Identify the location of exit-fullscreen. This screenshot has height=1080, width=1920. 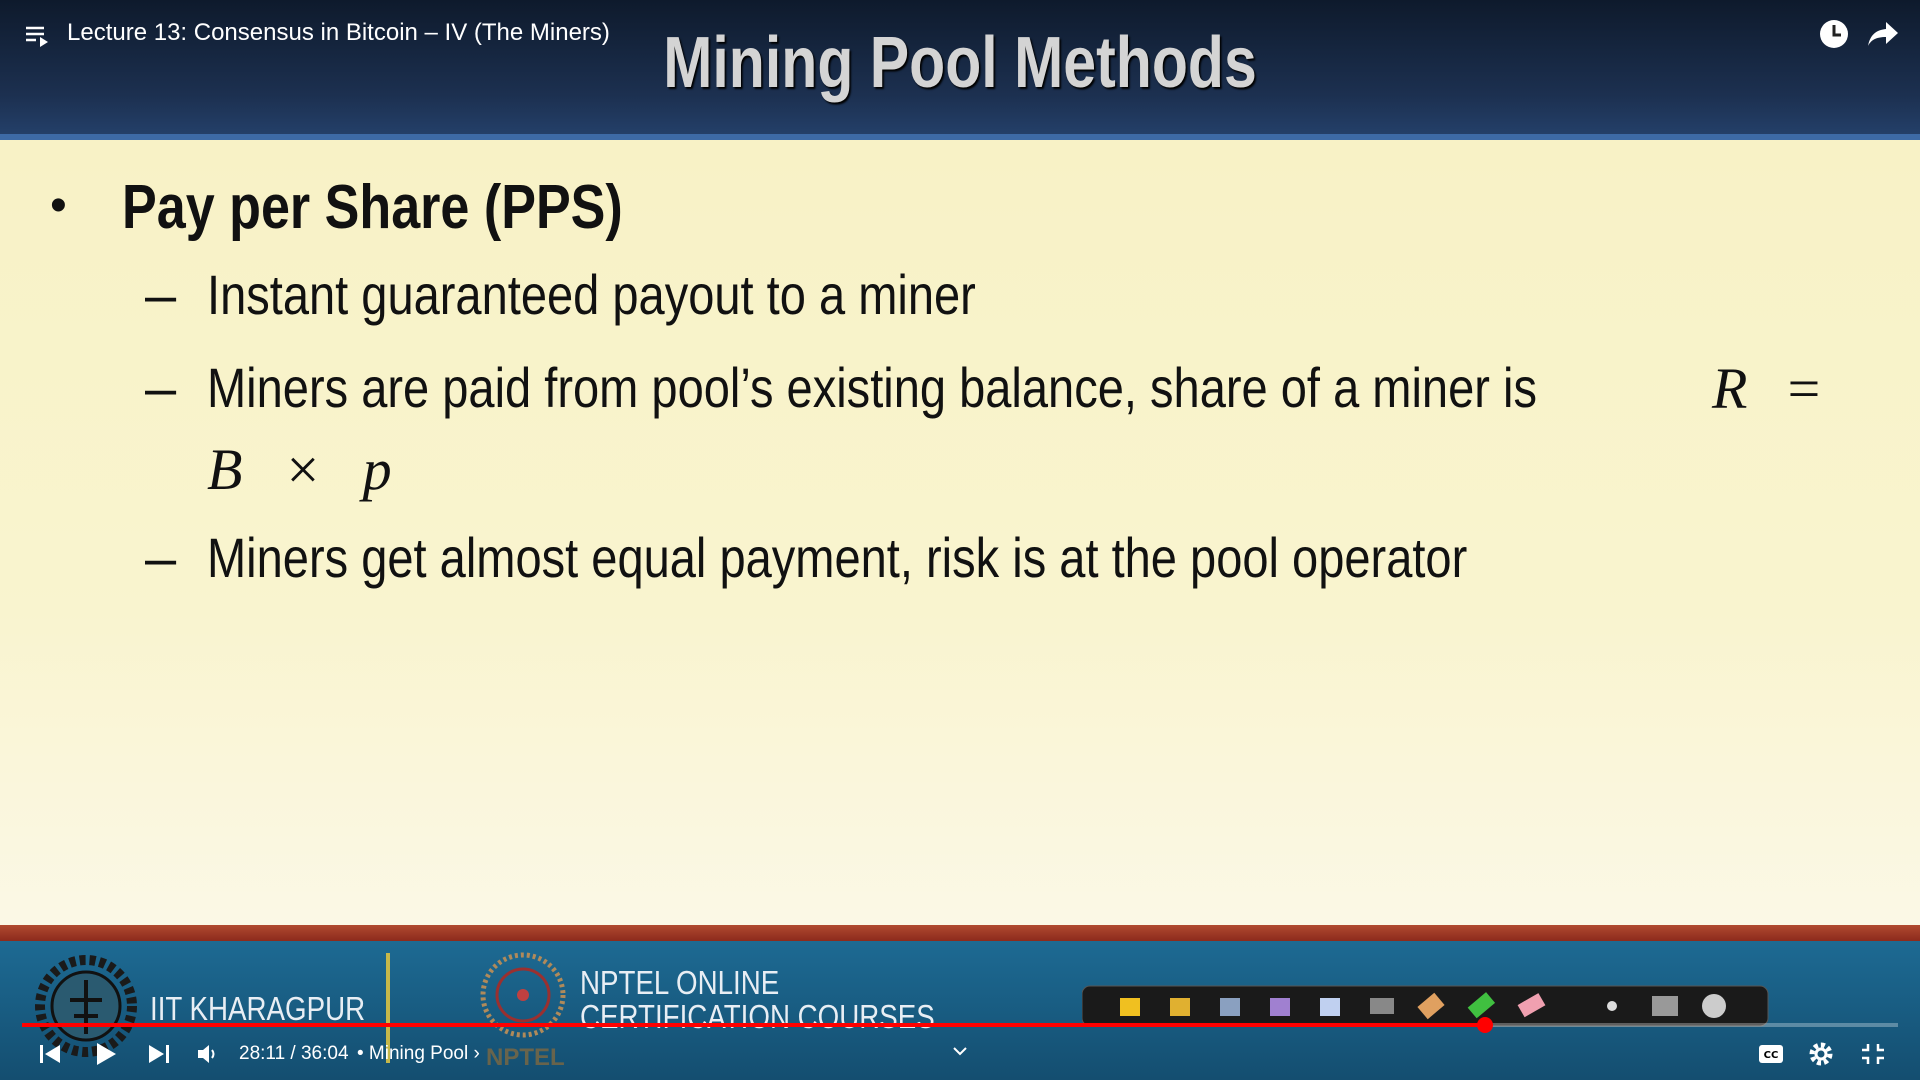
(1873, 1054).